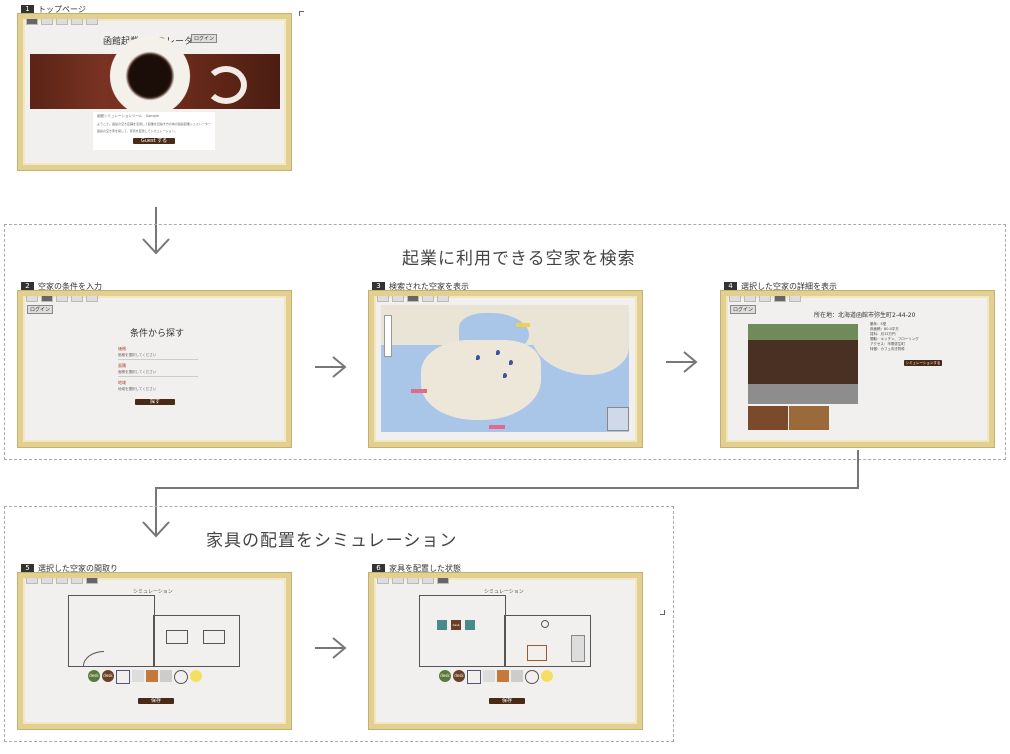 The image size is (1010, 754). I want to click on step4-text: 選択した空家の詳細を表示, so click(789, 286).